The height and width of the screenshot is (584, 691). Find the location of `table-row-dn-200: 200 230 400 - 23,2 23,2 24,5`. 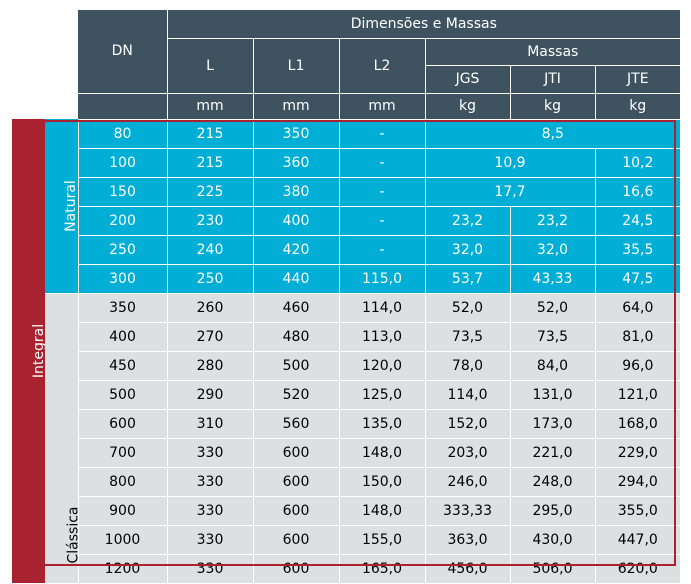

table-row-dn-200: 200 230 400 - 23,2 23,2 24,5 is located at coordinates (346, 220).